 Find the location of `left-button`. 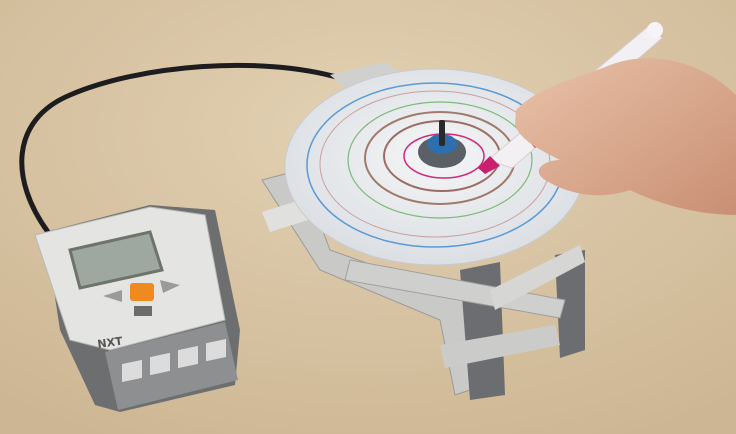

left-button is located at coordinates (112, 296).